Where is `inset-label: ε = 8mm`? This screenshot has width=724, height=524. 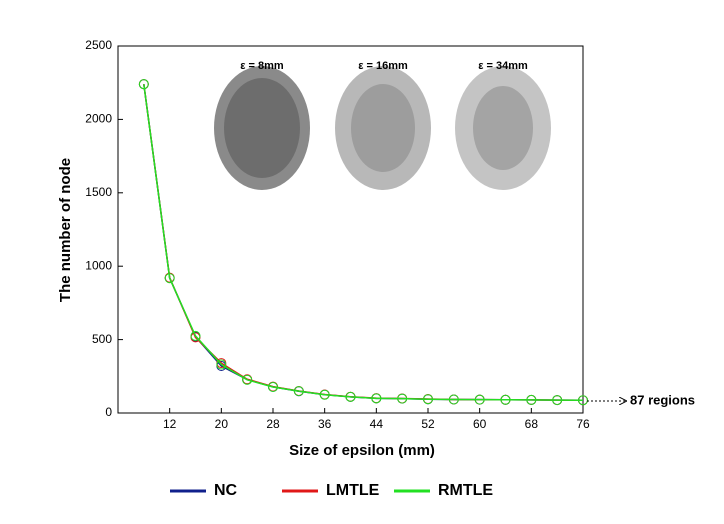 inset-label: ε = 8mm is located at coordinates (262, 66).